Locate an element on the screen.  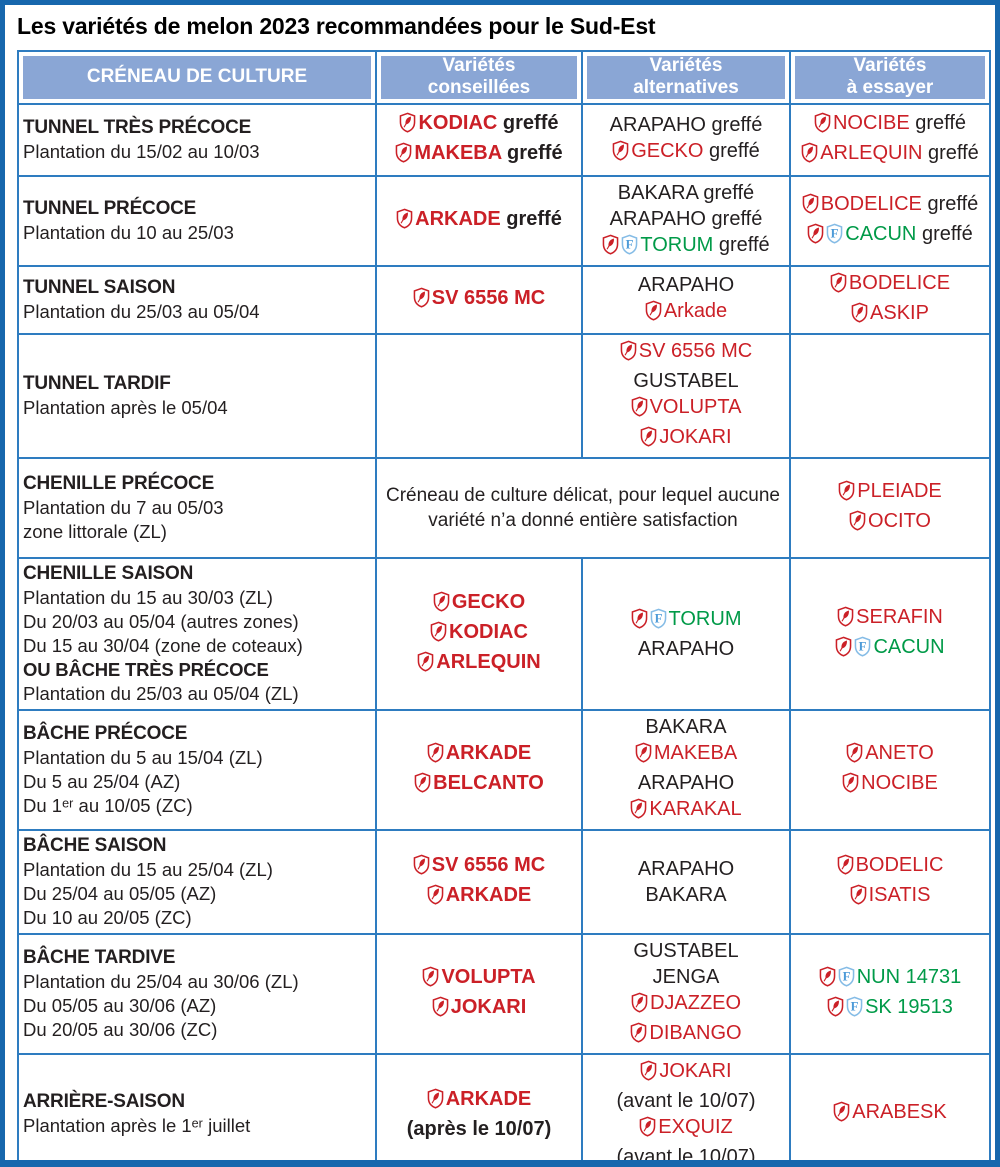
creneau-line: Du 1ᵉʳ au 10/05 (ZC) is located at coordinates (108, 805).